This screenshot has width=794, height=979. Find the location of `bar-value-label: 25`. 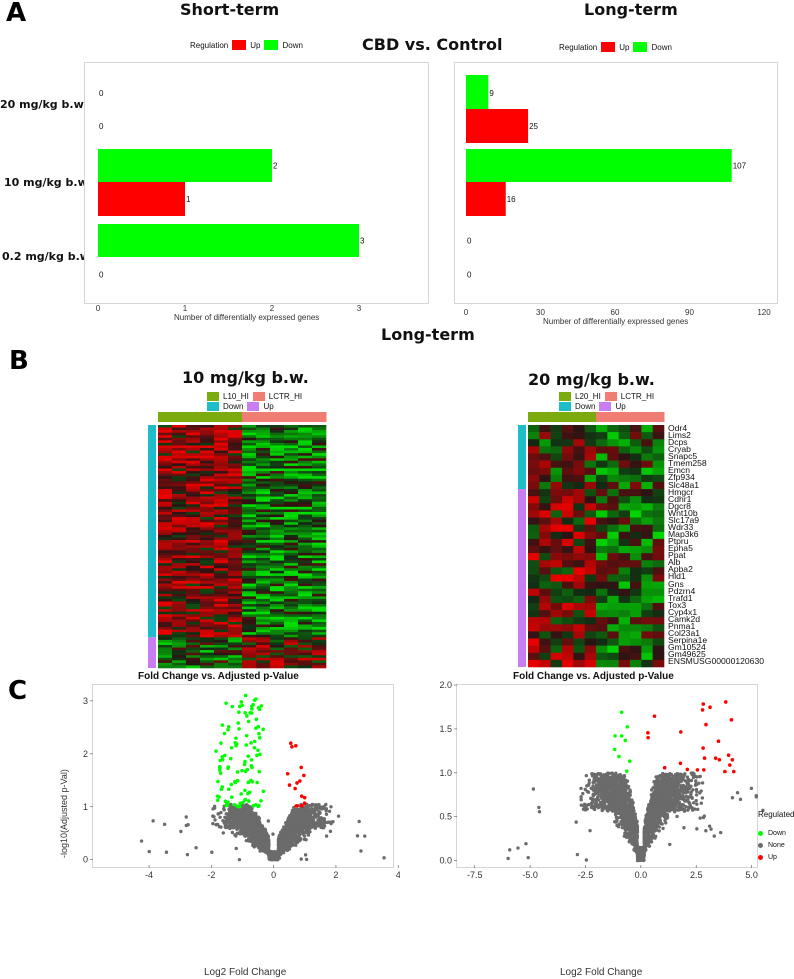

bar-value-label: 25 is located at coordinates (533, 126).